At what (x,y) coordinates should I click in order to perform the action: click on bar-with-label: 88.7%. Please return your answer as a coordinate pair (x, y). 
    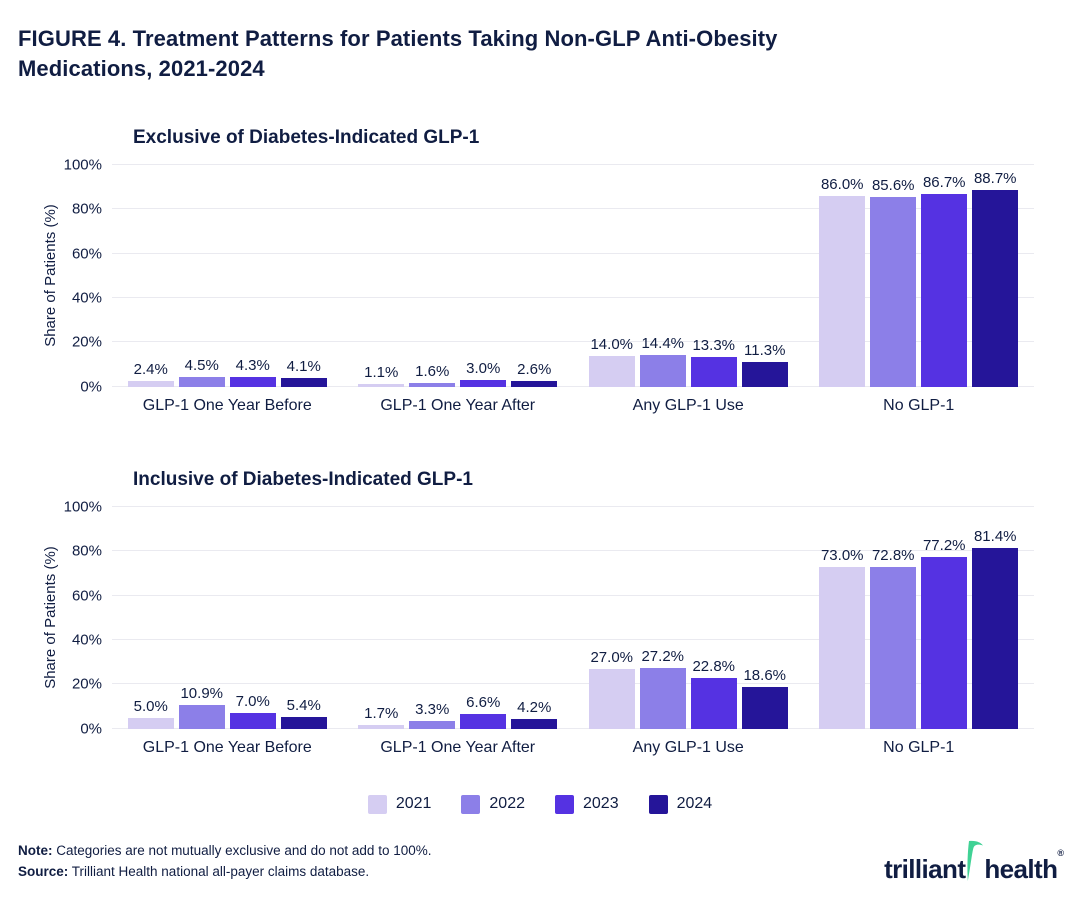
    Looking at the image, I should click on (995, 276).